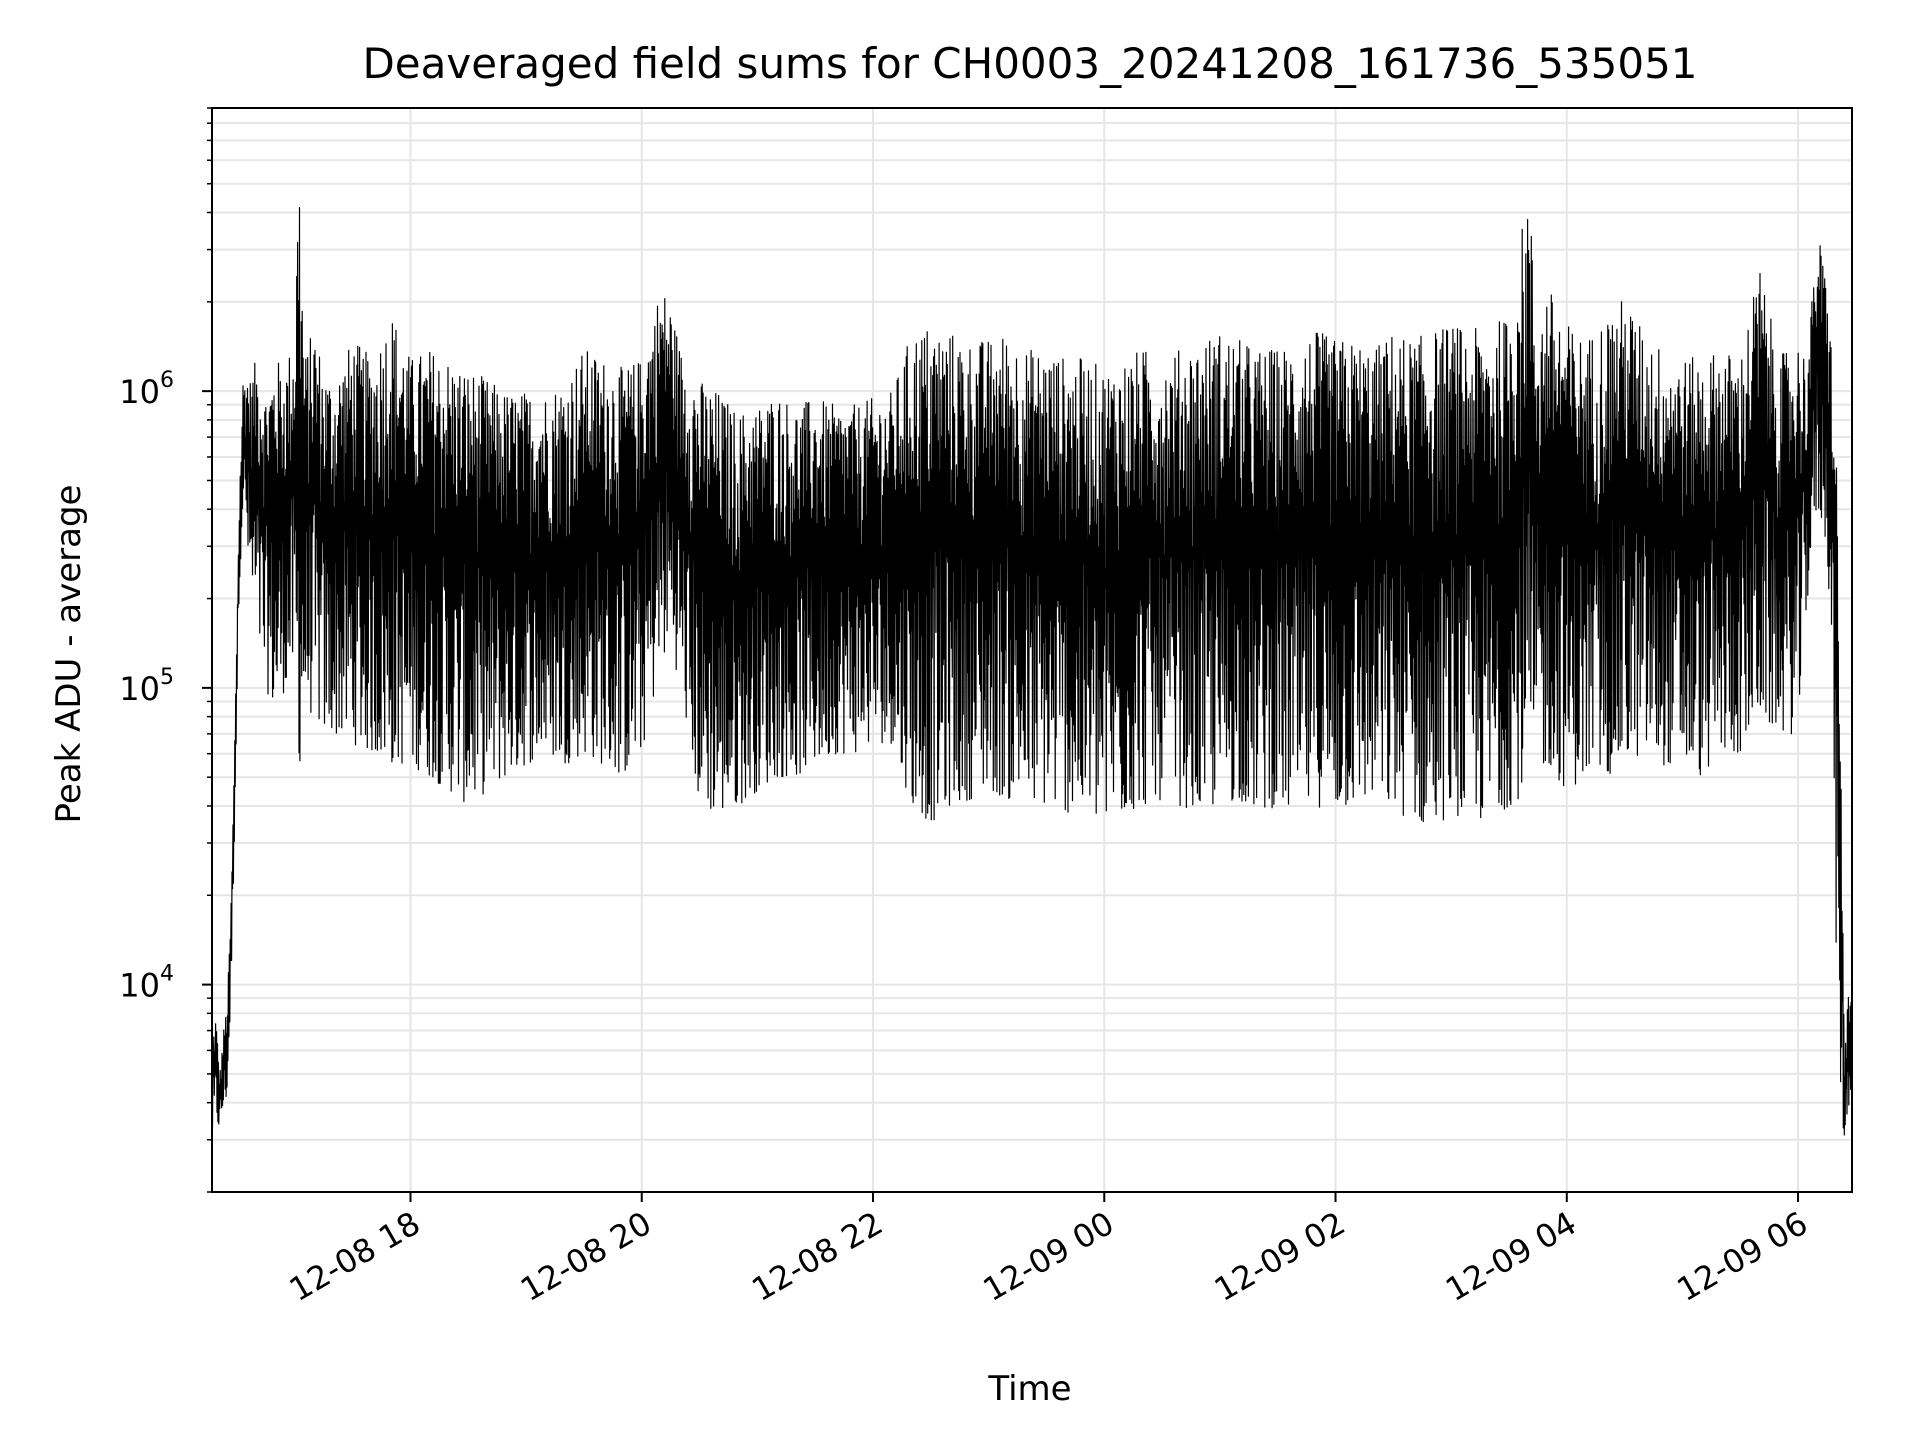 The width and height of the screenshot is (1920, 1440). What do you see at coordinates (146, 389) in the screenshot?
I see `y-tick-label: 10⁶` at bounding box center [146, 389].